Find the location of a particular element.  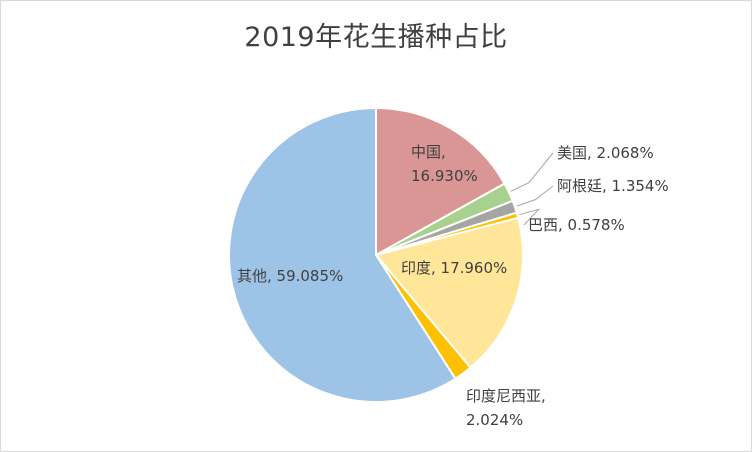

chart-title: 2019年花生播种占比 is located at coordinates (376, 37).